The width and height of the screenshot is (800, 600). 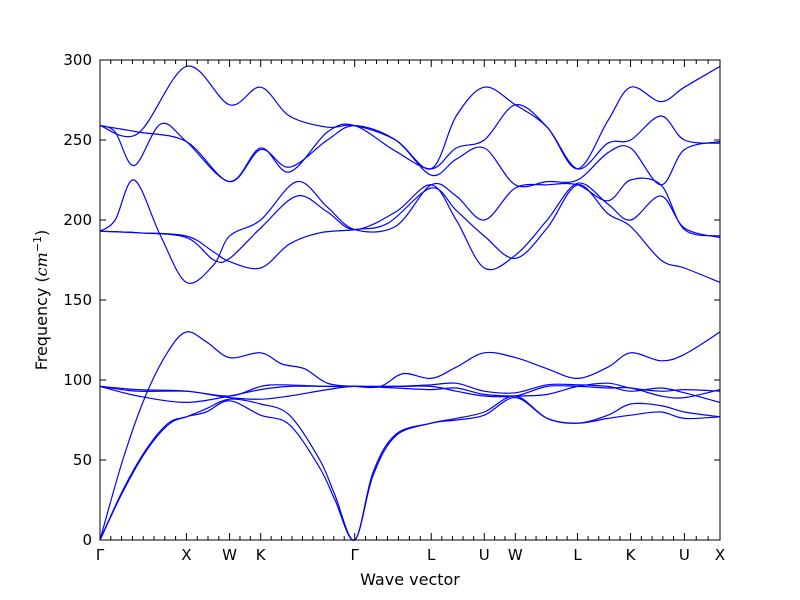 I want to click on y-axis-title-suffix: ), so click(x=41, y=233).